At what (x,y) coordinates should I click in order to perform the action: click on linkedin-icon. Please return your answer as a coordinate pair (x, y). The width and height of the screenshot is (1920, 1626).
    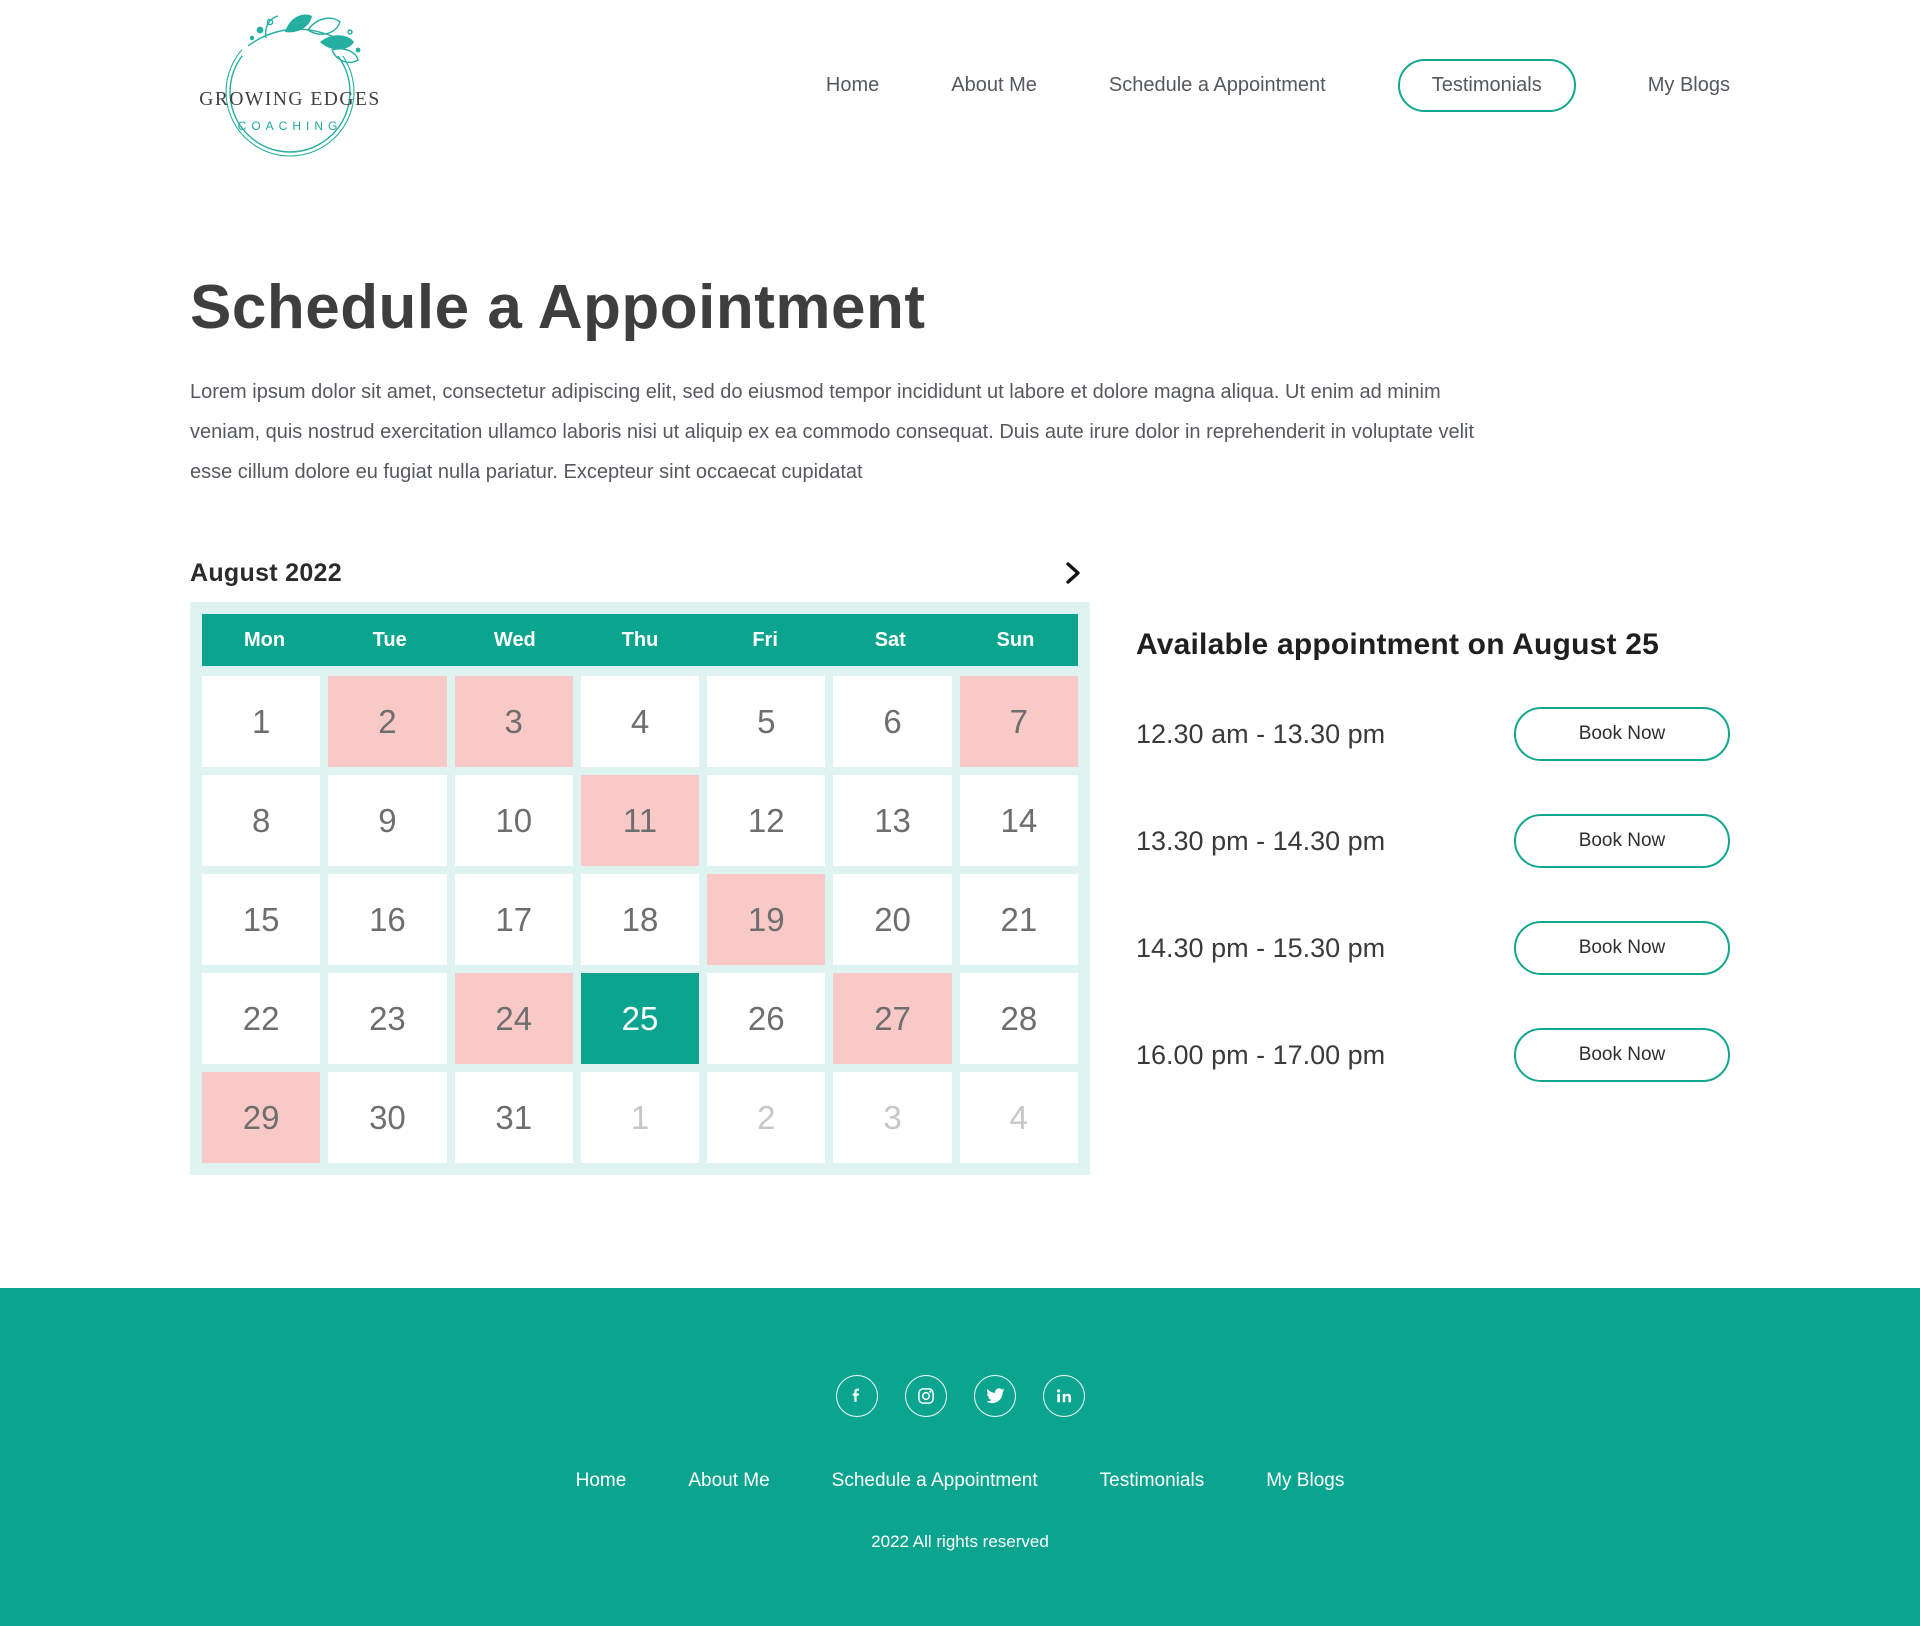
    Looking at the image, I should click on (1063, 1396).